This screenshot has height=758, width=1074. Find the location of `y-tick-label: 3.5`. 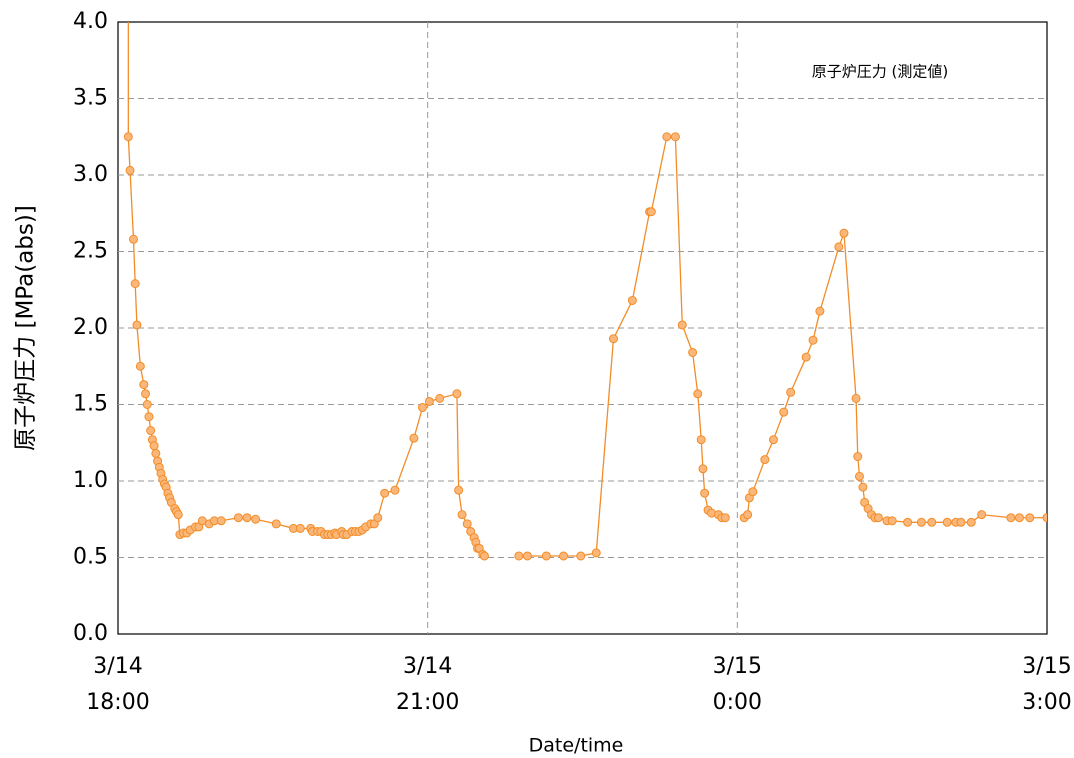

y-tick-label: 3.5 is located at coordinates (90, 98).